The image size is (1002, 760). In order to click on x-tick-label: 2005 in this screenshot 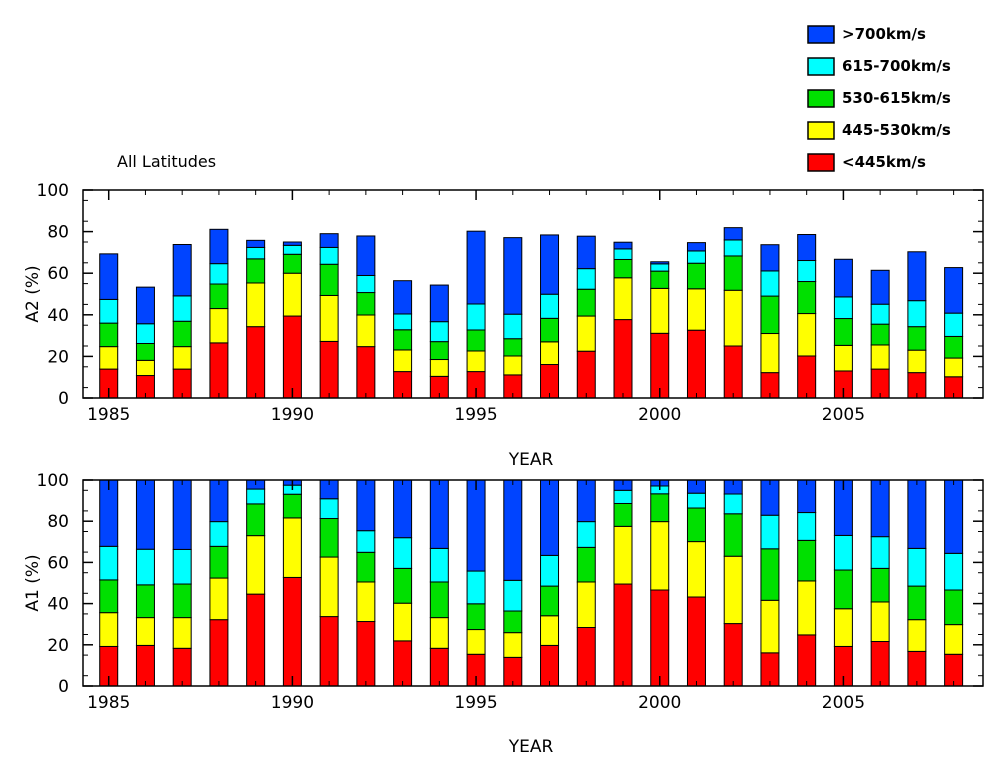, I will do `click(843, 415)`.